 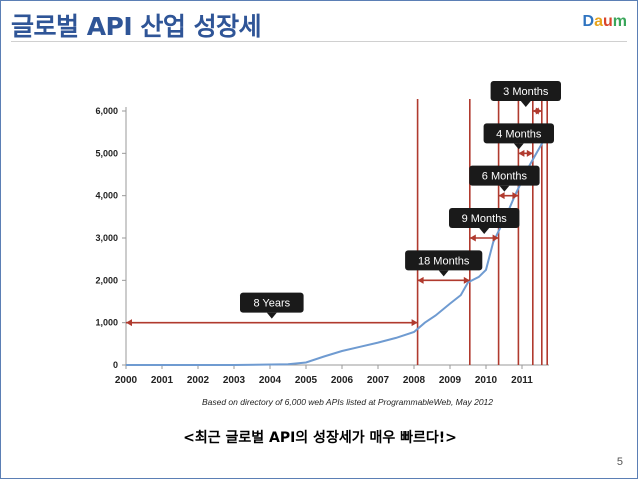 I want to click on y-tick-label: 2,000, so click(x=106, y=280).